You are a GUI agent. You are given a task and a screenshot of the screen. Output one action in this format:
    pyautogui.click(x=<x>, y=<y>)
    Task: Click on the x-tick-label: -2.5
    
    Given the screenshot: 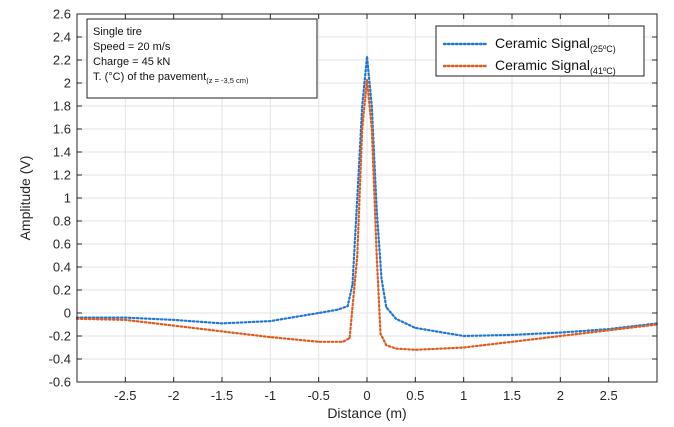 What is the action you would take?
    pyautogui.click(x=125, y=395)
    